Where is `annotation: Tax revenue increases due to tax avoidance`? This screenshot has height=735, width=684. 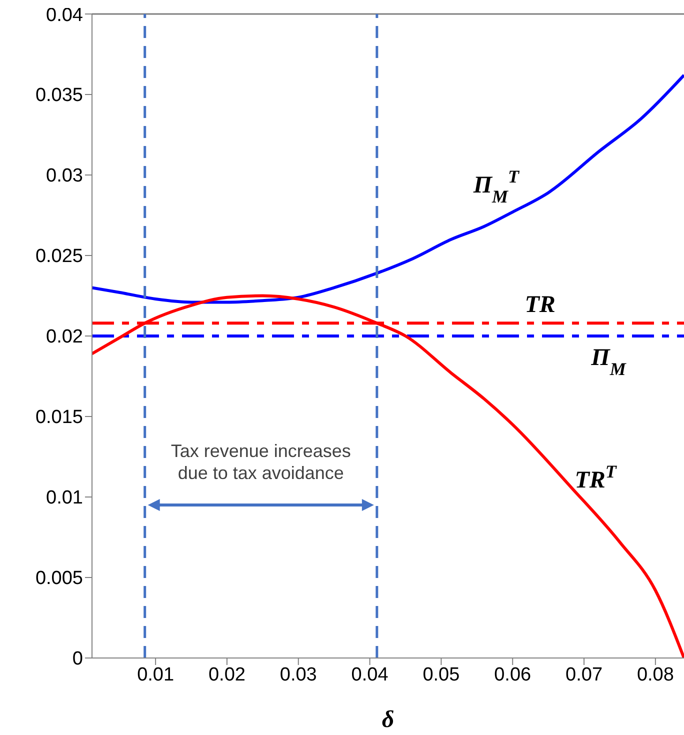 annotation: Tax revenue increases due to tax avoidance is located at coordinates (260, 462).